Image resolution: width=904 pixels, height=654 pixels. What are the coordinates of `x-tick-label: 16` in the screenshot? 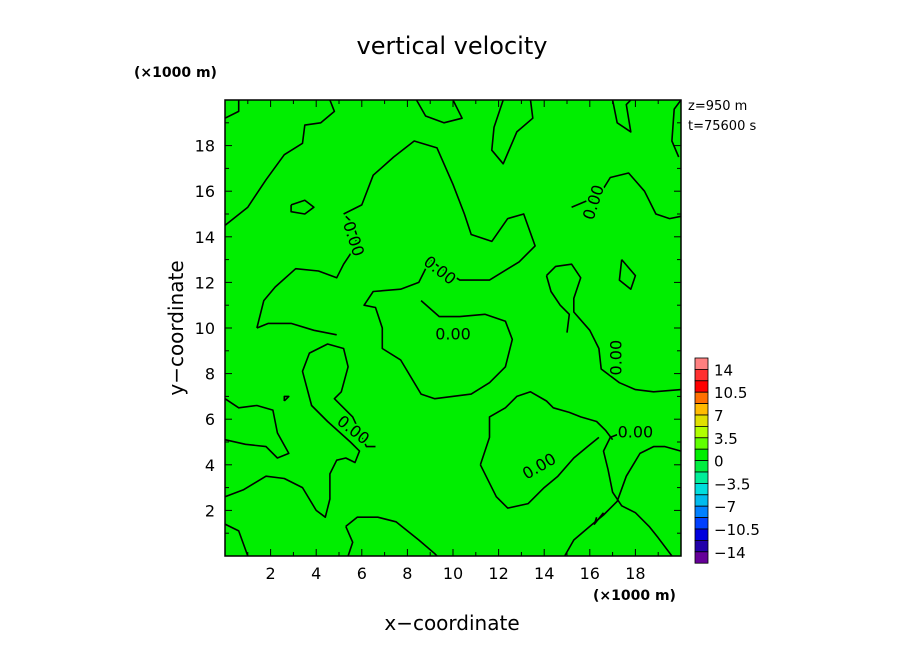 It's located at (590, 573).